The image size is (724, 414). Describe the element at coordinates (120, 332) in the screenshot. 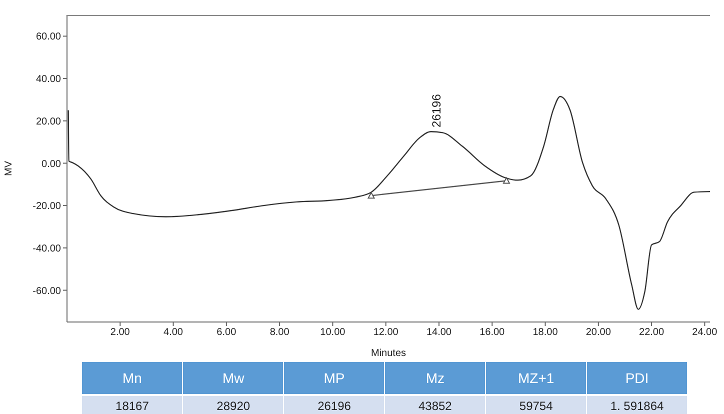

I see `x-tick-label: 2.00` at that location.